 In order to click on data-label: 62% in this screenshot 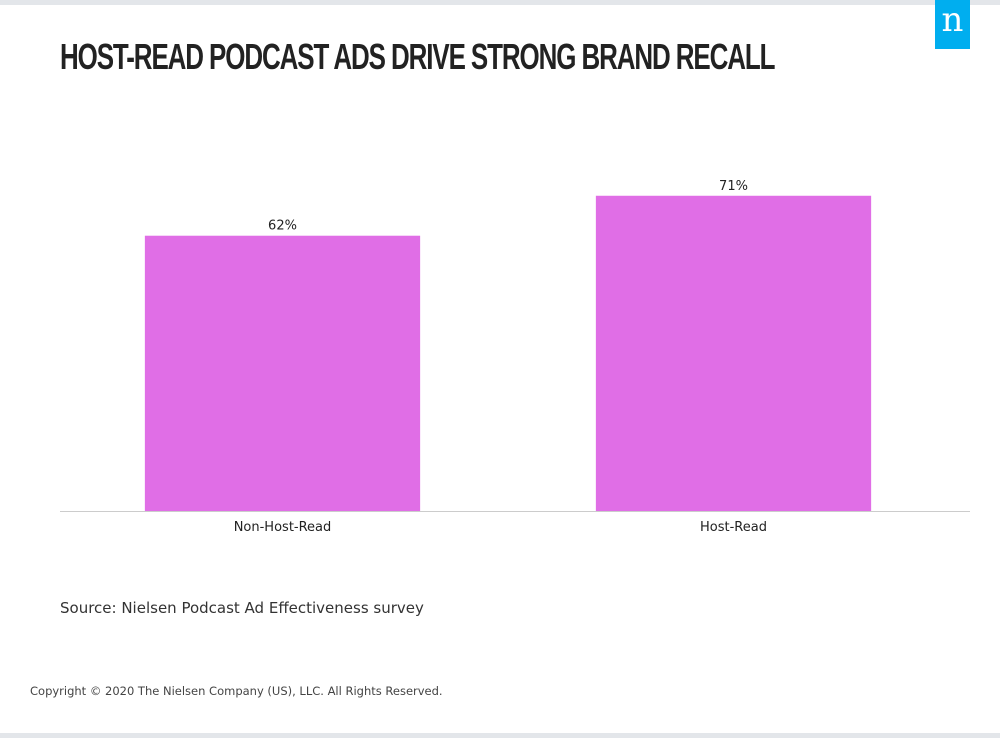, I will do `click(282, 226)`.